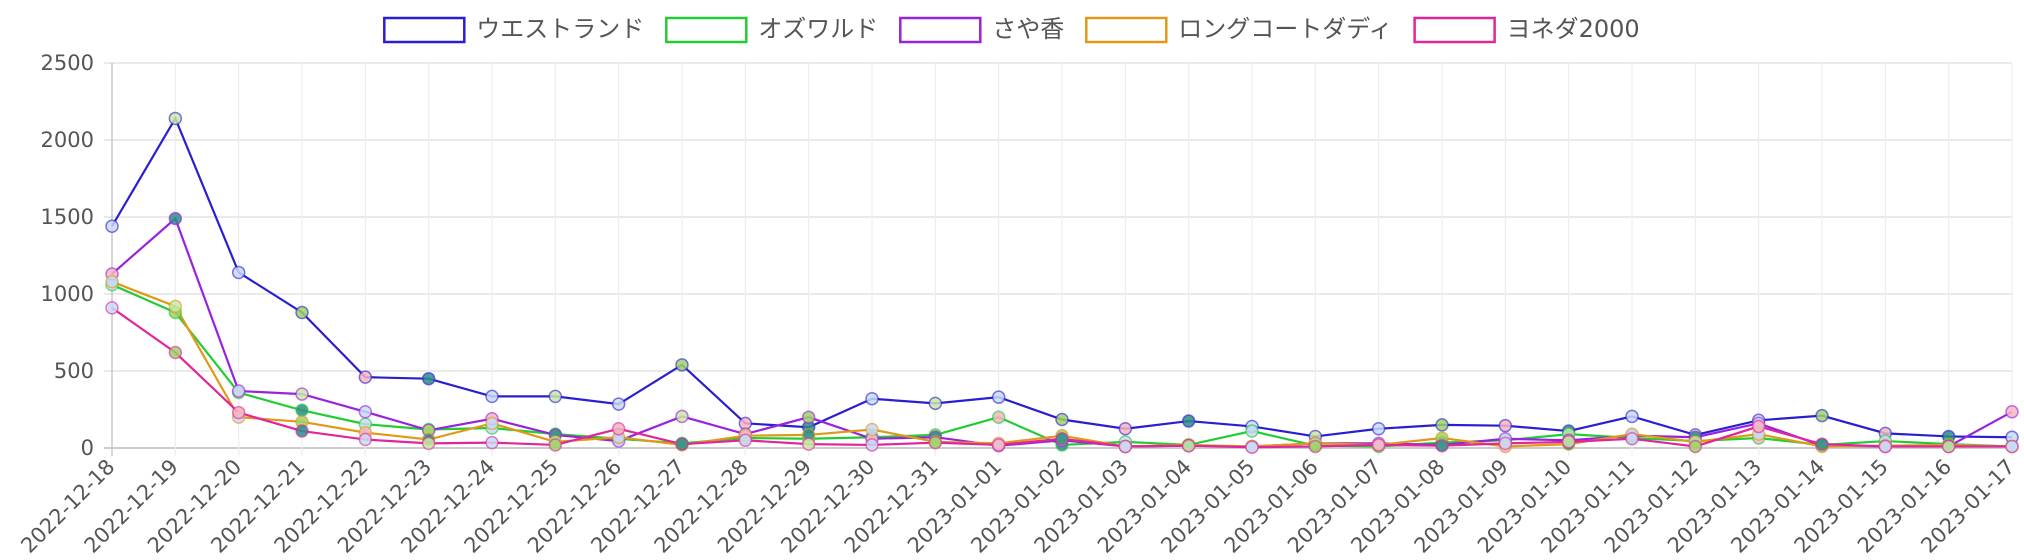 The image size is (2024, 560). Describe the element at coordinates (87, 448) in the screenshot. I see `y-tick-label: 0` at that location.